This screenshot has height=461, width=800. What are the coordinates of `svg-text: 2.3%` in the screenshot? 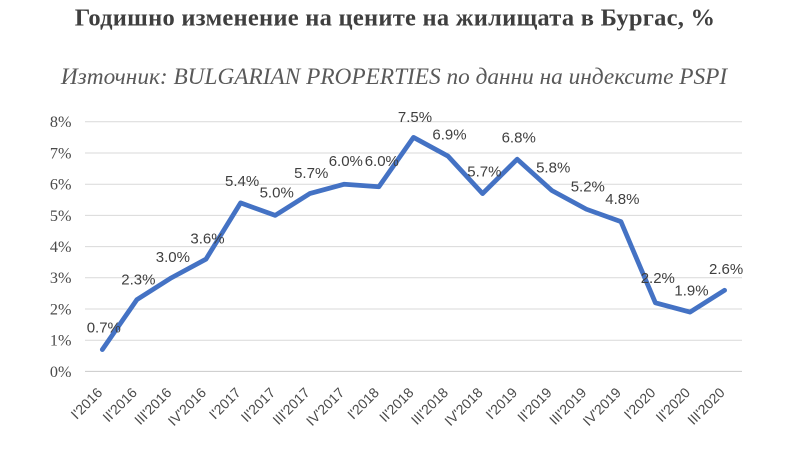 It's located at (138, 279).